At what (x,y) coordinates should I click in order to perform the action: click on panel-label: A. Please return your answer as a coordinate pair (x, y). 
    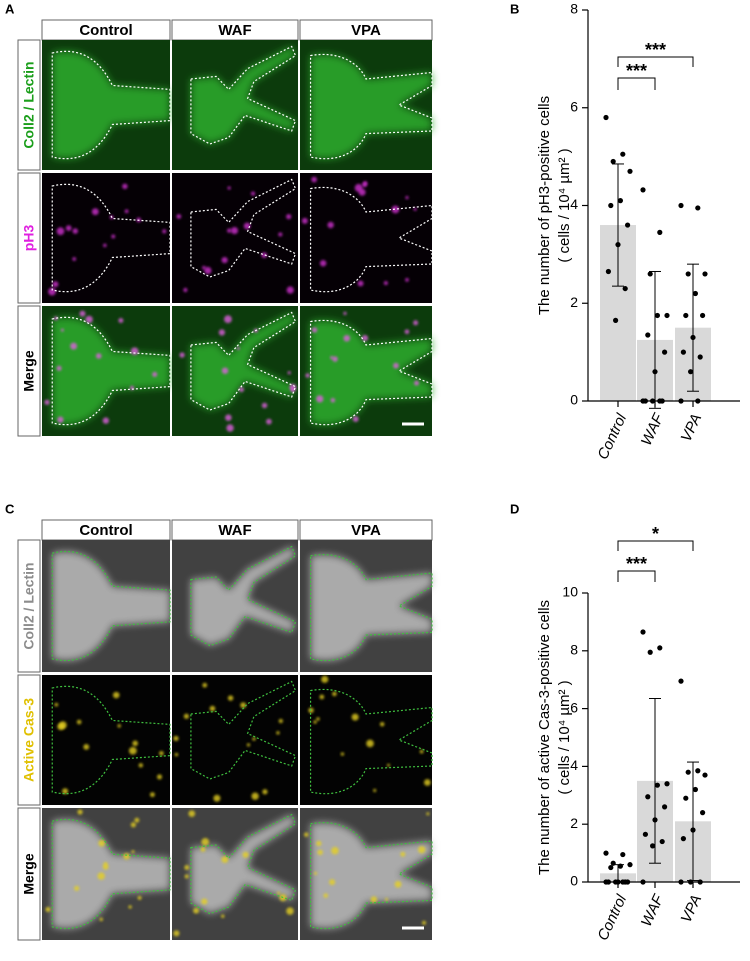
    Looking at the image, I should click on (10, 8).